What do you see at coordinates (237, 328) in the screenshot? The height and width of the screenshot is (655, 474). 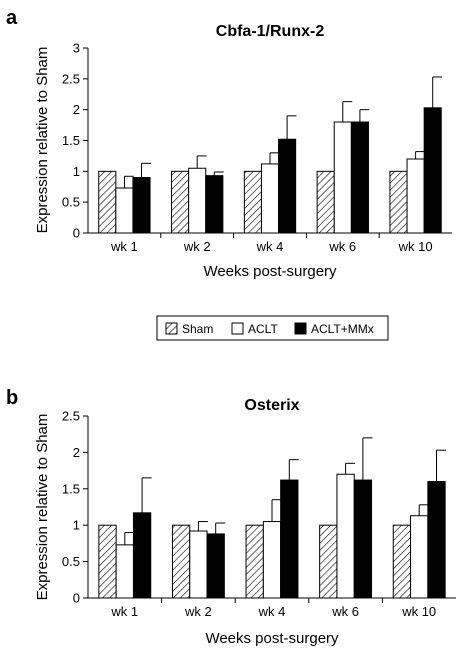 I see `legend-swatch-aclt` at bounding box center [237, 328].